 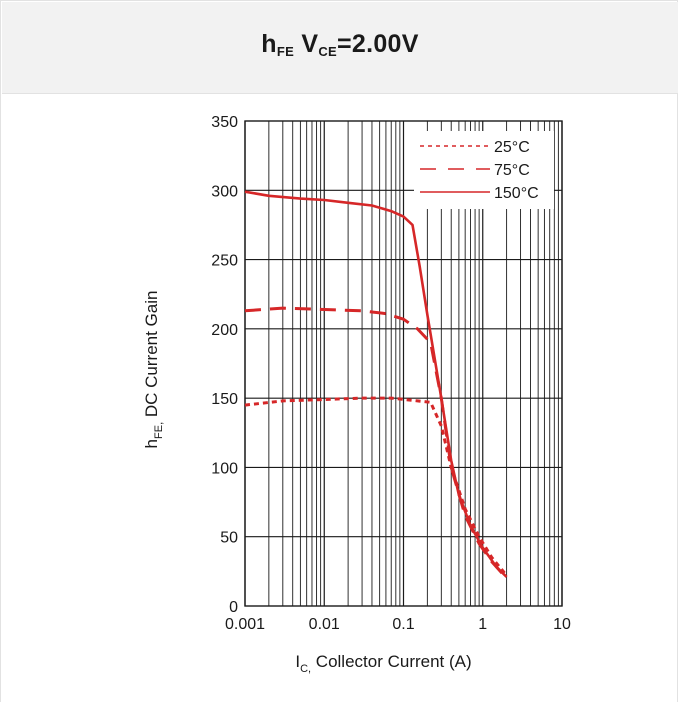 I want to click on y-tick-label: 150, so click(x=224, y=399).